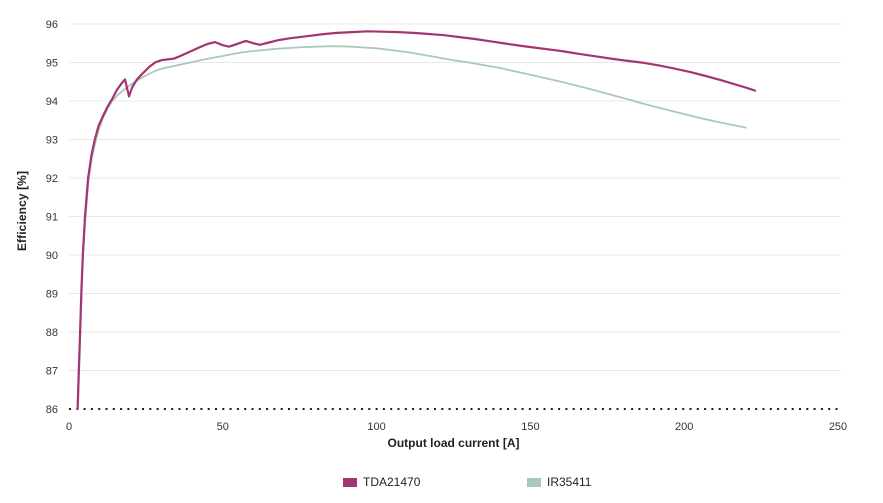  I want to click on x-tick-label-100: 100, so click(376, 427).